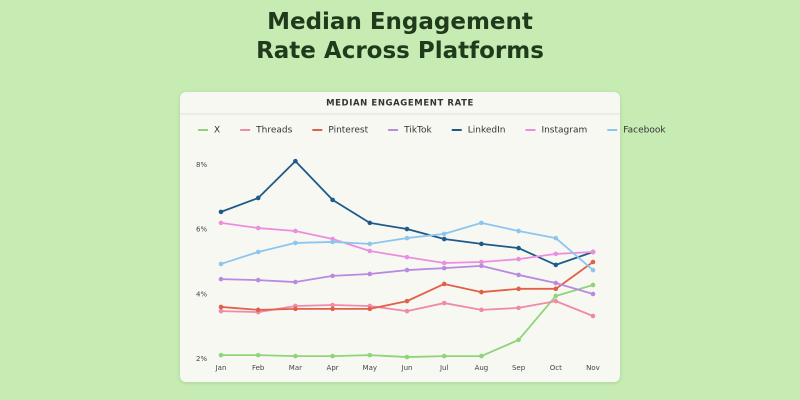 The image size is (800, 400). Describe the element at coordinates (201, 165) in the screenshot. I see `y-tick-label: 8%` at that location.